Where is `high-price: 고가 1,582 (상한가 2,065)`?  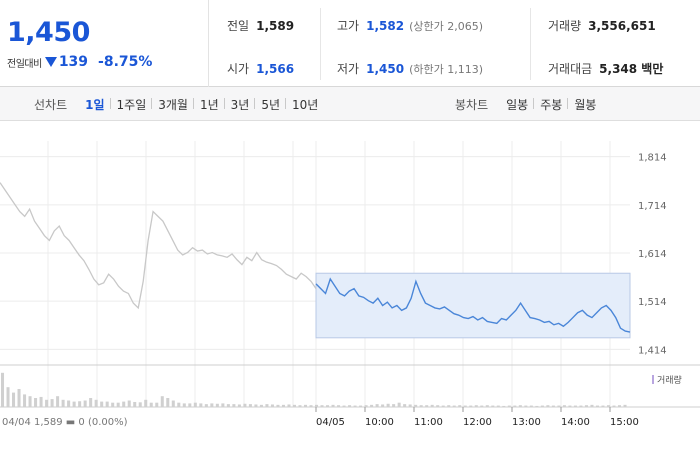 high-price: 고가 1,582 (상한가 2,065) is located at coordinates (410, 25).